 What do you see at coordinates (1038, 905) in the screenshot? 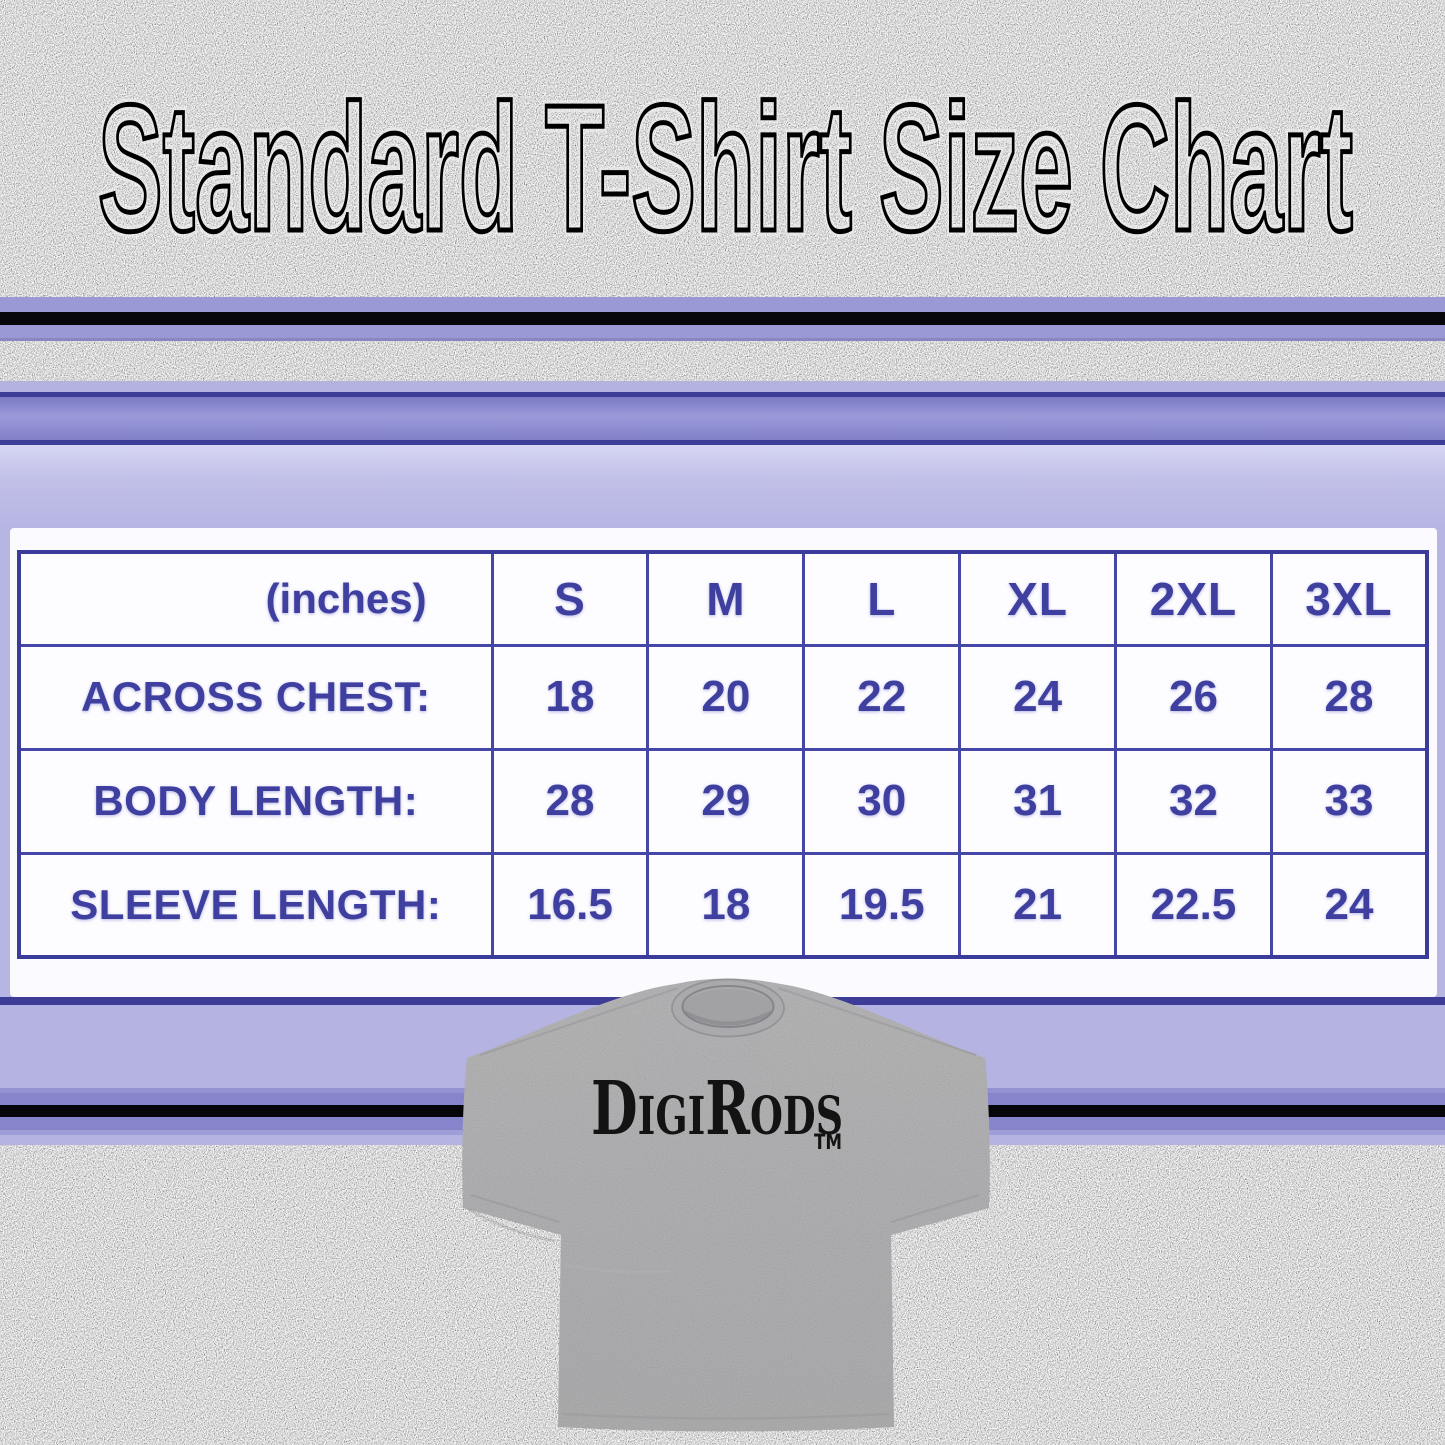
I see `size-value-cell: 21` at bounding box center [1038, 905].